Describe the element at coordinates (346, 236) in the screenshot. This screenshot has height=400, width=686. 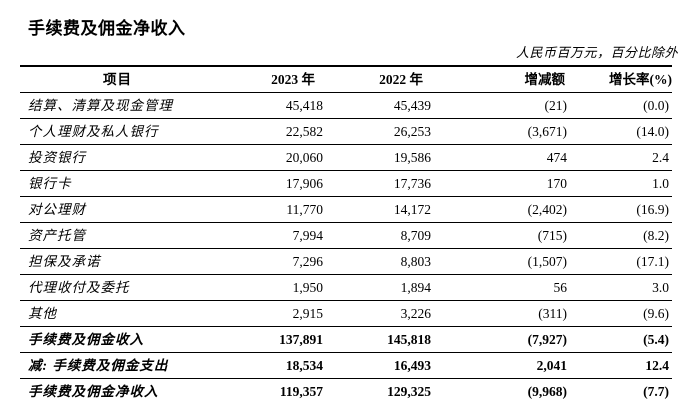
I see `table-row: 资产托管 7,994 8,709 (715) (8.2)` at that location.